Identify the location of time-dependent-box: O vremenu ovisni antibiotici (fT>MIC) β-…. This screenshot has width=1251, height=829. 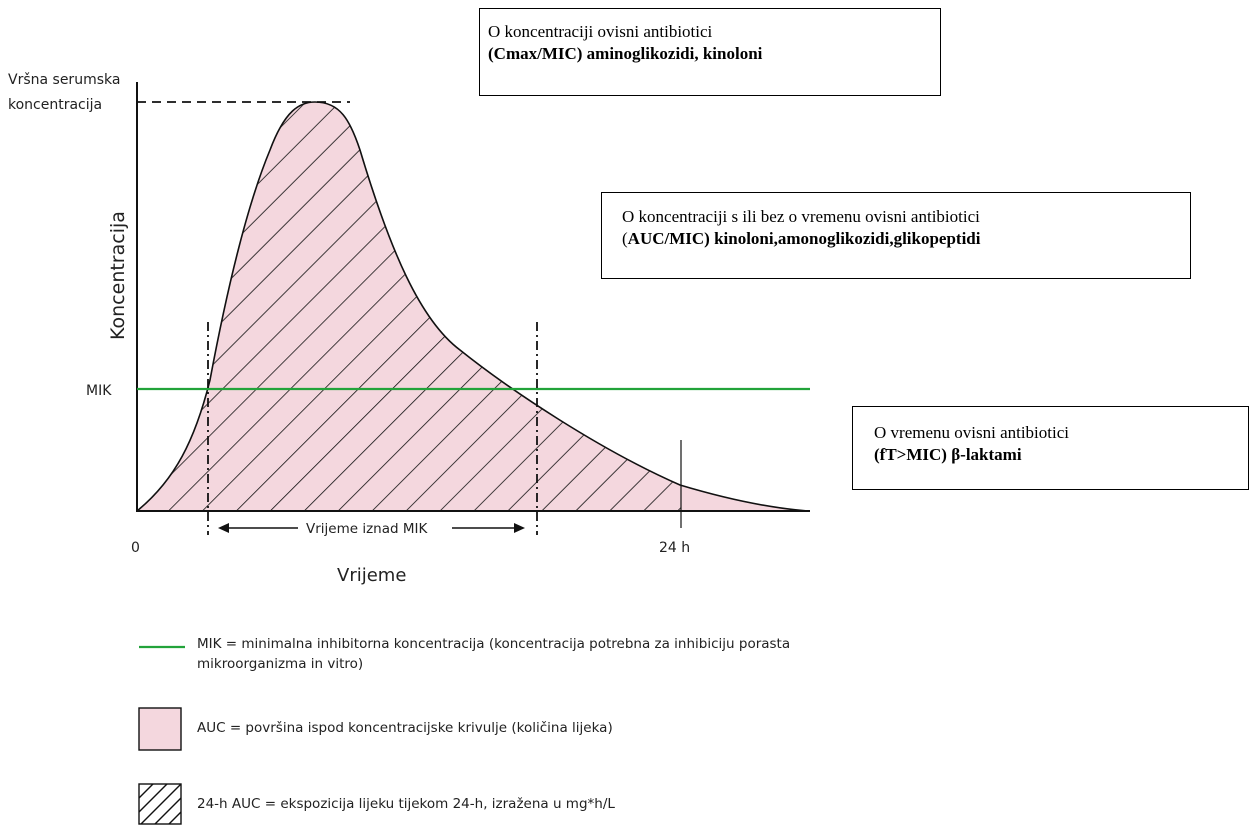
(1050, 448).